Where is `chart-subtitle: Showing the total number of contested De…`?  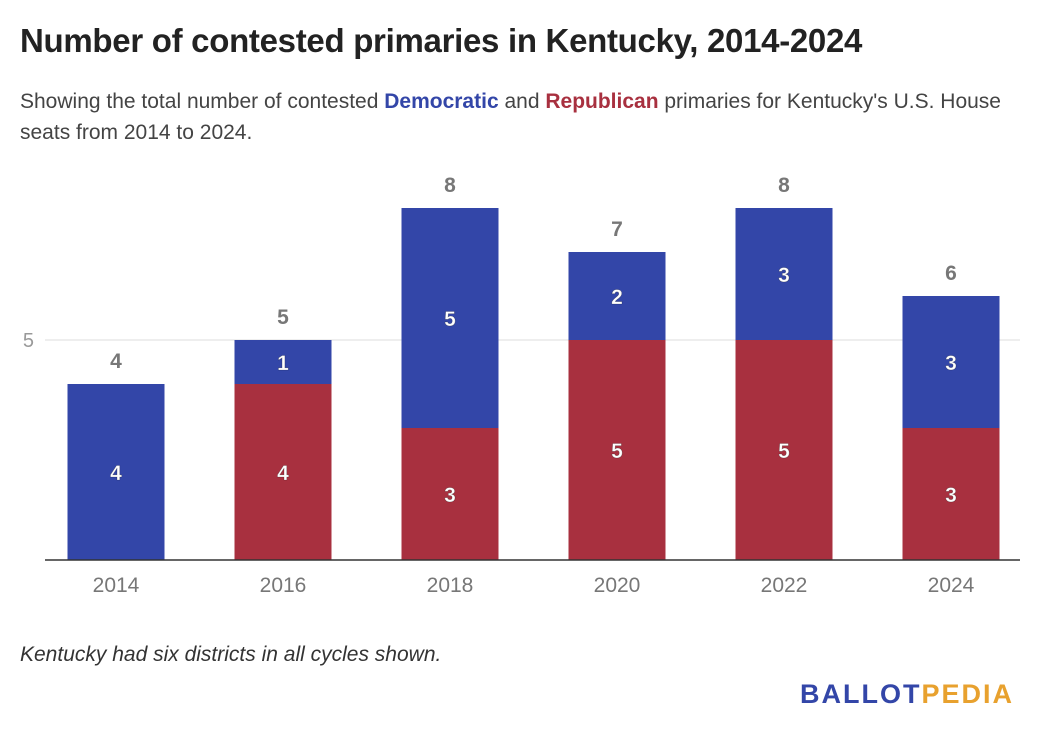 chart-subtitle: Showing the total number of contested De… is located at coordinates (520, 117).